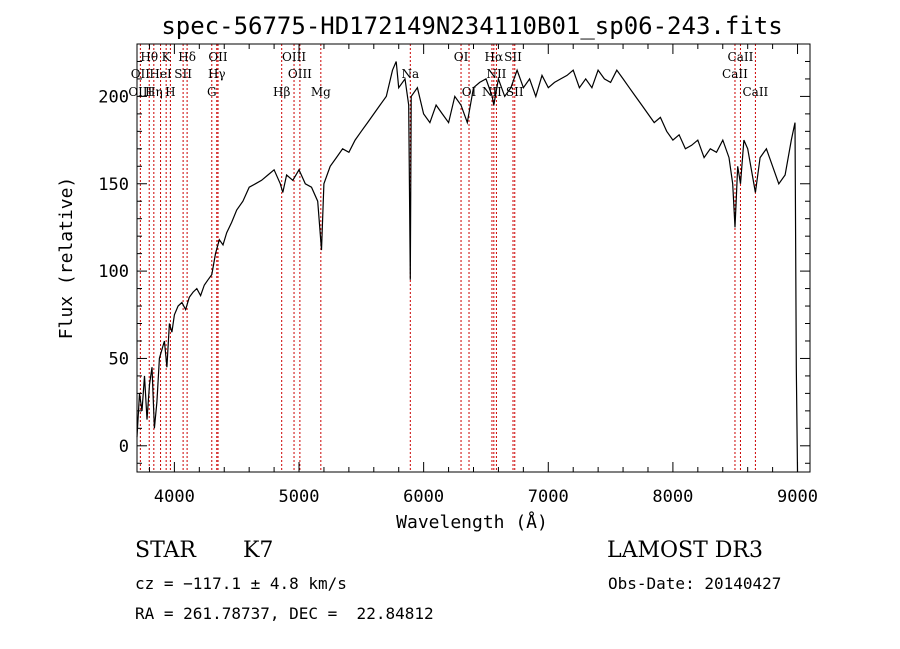 The width and height of the screenshot is (900, 649). I want to click on y-tick-label: 150, so click(113, 185).